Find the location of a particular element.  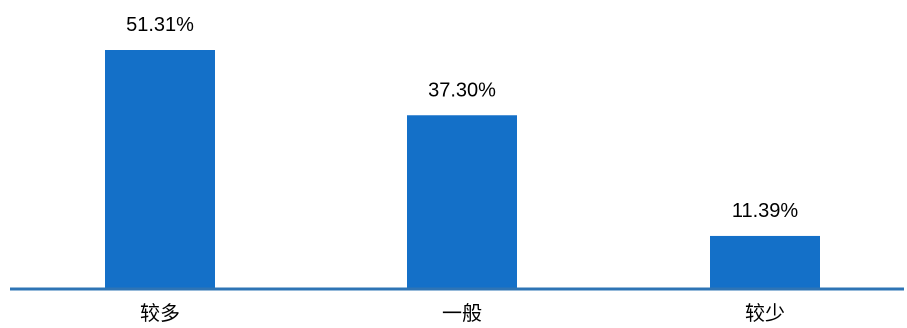

data-label-2: 37.30% is located at coordinates (462, 90).